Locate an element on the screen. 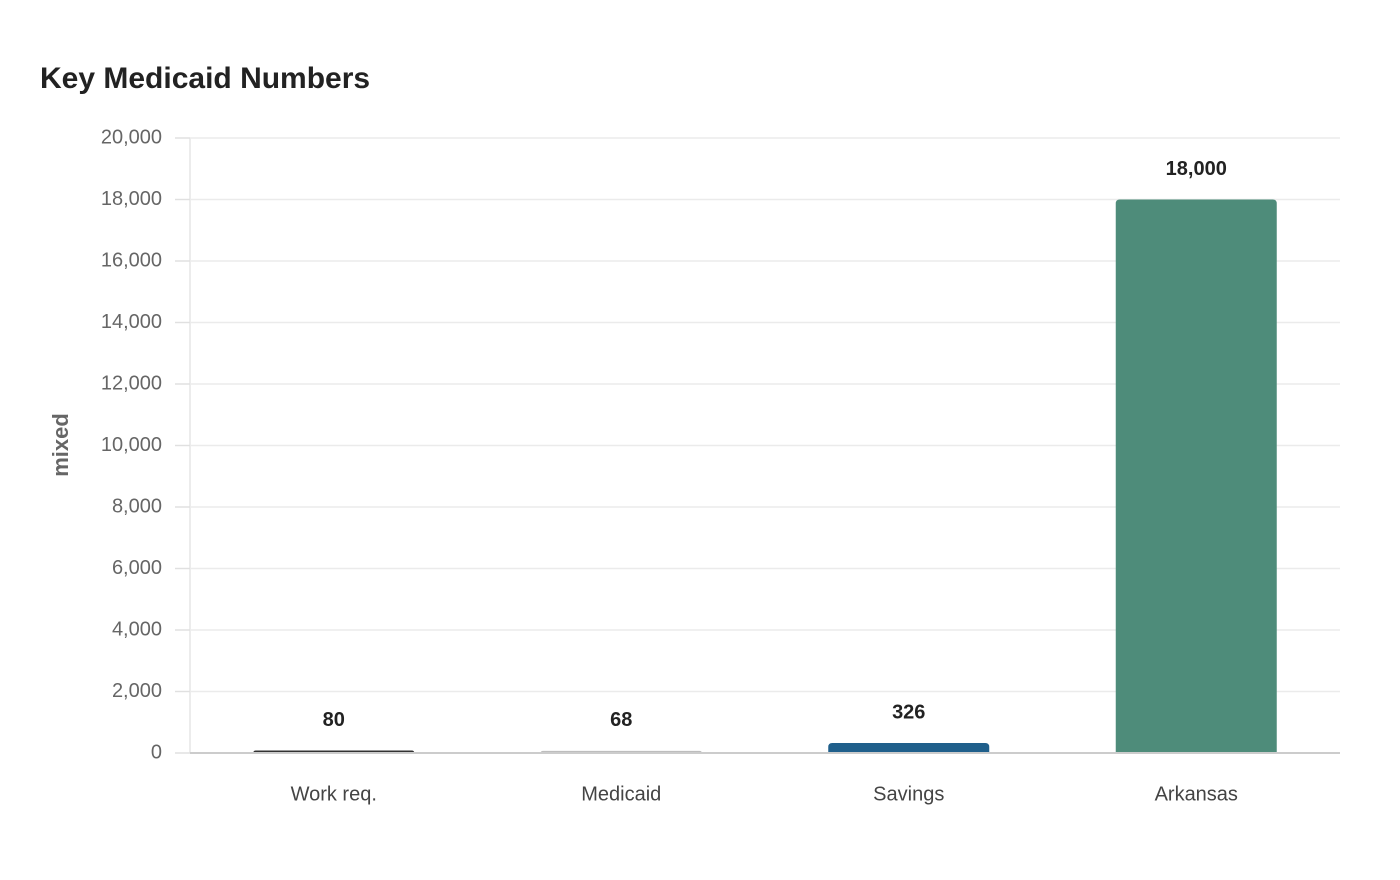 The height and width of the screenshot is (880, 1400). y-tick-label: 16,000 is located at coordinates (131, 260).